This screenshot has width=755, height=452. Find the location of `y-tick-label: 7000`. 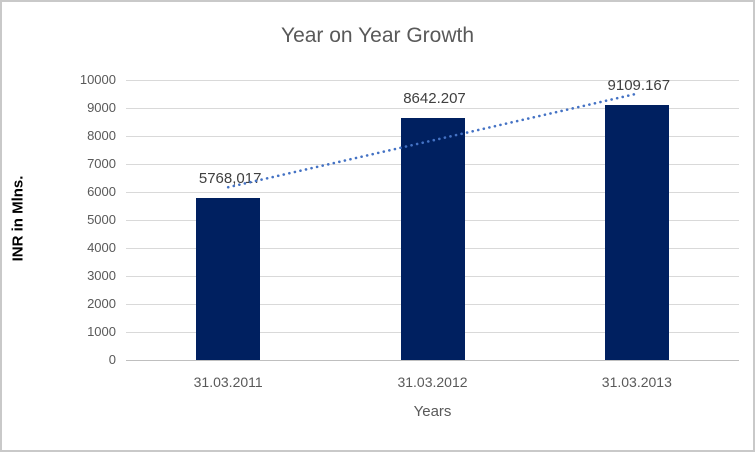

y-tick-label: 7000 is located at coordinates (101, 163).